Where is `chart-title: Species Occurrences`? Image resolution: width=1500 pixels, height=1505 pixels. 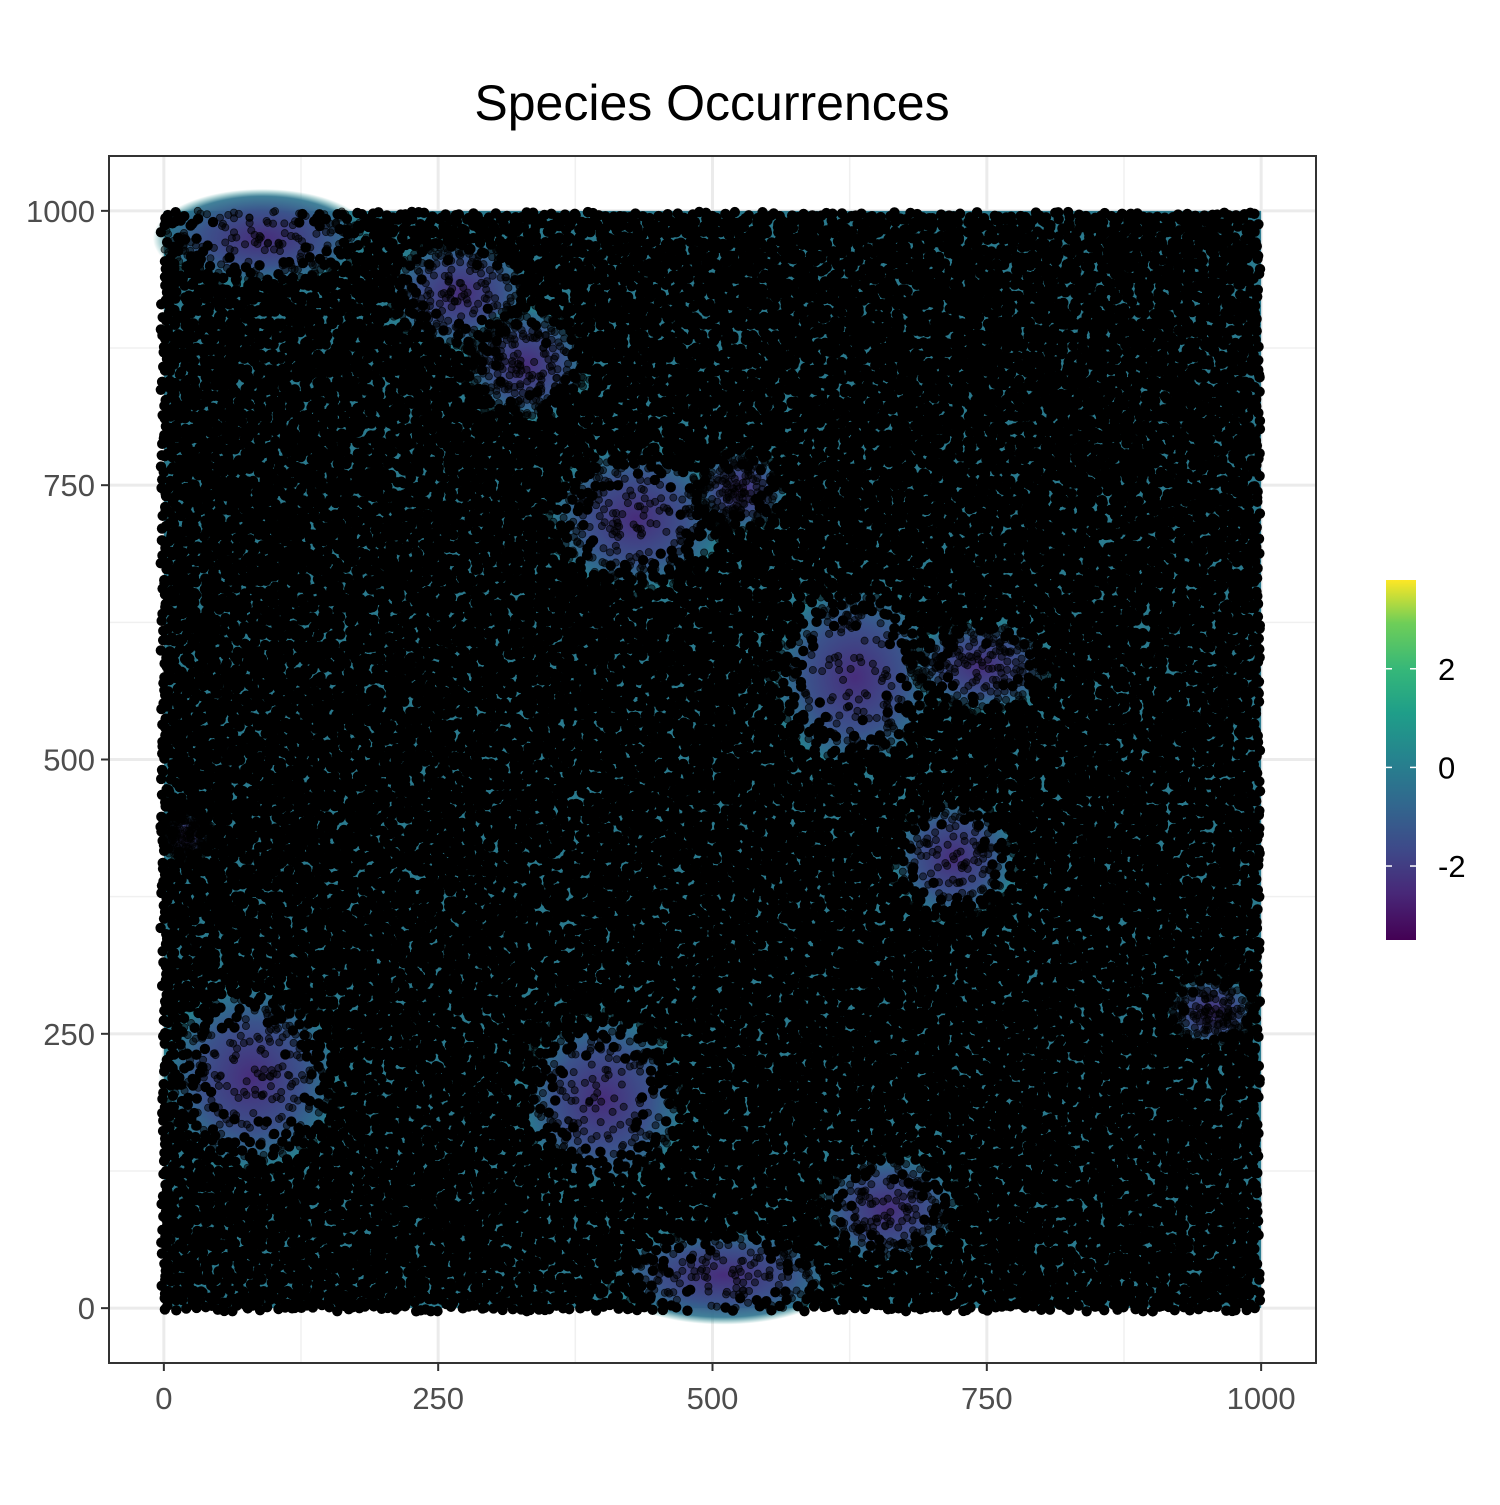
chart-title: Species Occurrences is located at coordinates (711, 103).